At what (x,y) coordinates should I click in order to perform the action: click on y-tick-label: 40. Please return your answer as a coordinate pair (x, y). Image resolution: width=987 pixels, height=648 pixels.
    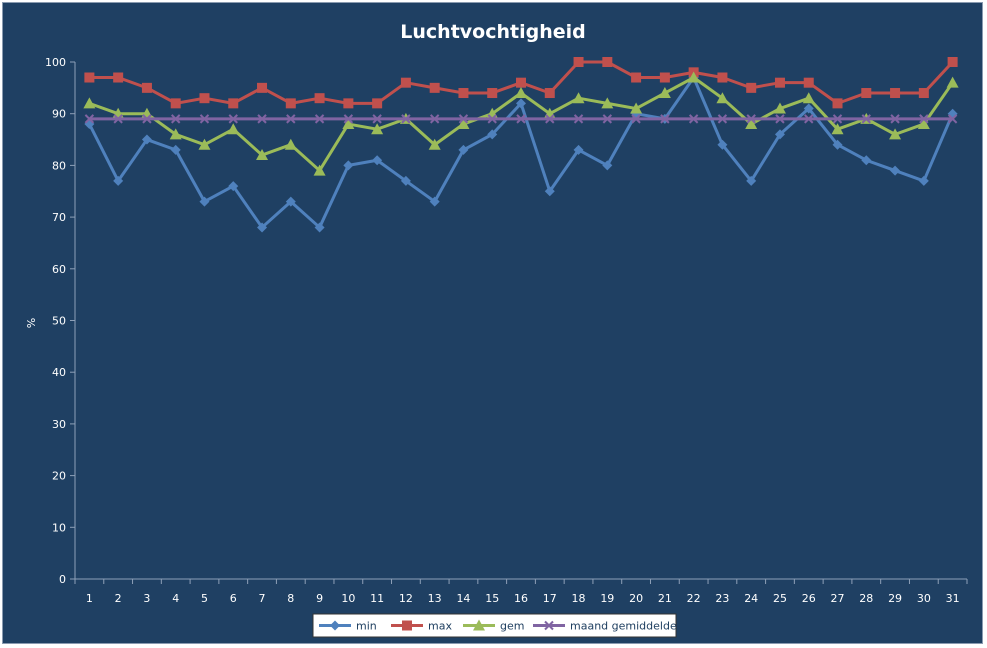
    Looking at the image, I should click on (59, 372).